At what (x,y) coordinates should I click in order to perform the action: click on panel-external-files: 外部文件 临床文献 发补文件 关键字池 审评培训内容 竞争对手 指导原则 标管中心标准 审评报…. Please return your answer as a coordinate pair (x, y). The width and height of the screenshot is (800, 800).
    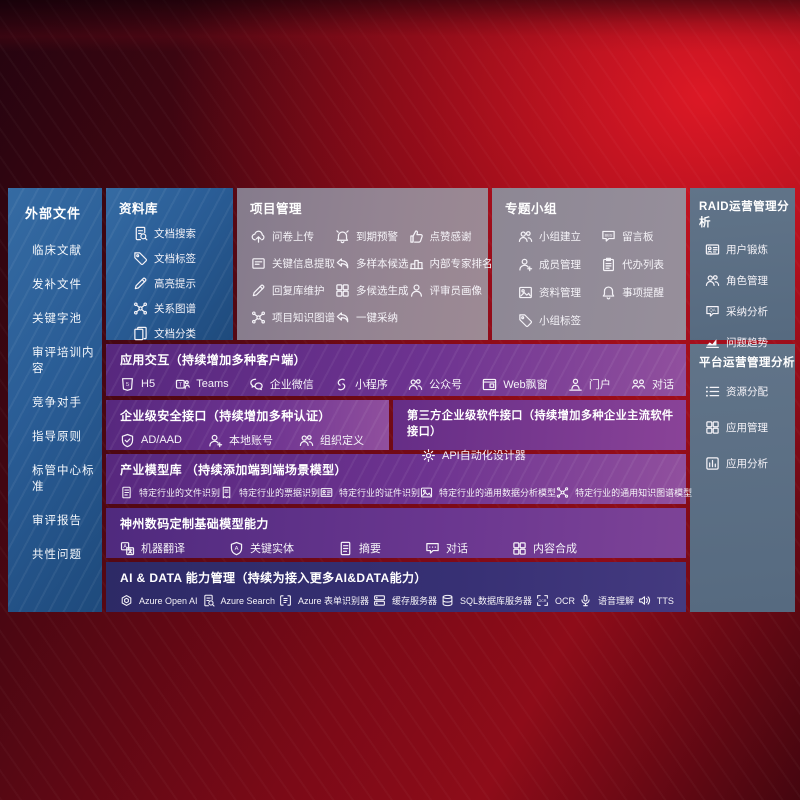
    Looking at the image, I should click on (55, 400).